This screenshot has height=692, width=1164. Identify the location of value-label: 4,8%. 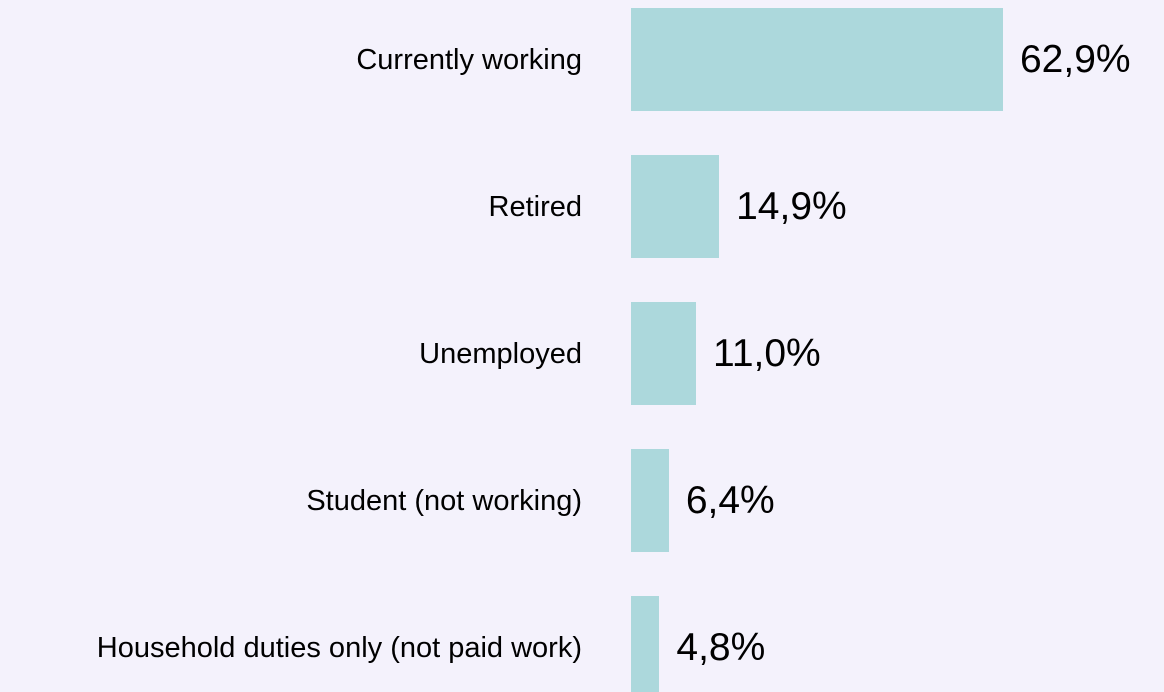
(721, 647).